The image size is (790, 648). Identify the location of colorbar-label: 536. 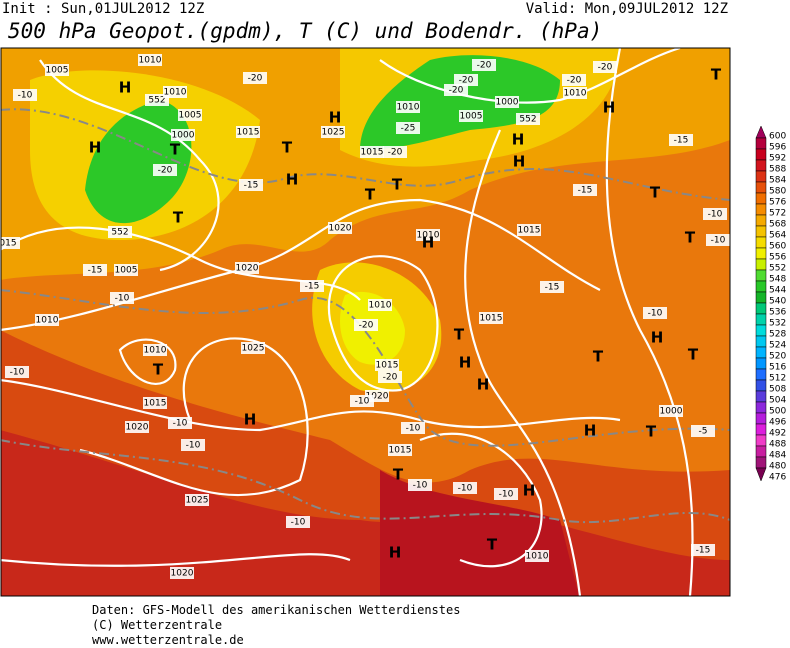
(777, 313).